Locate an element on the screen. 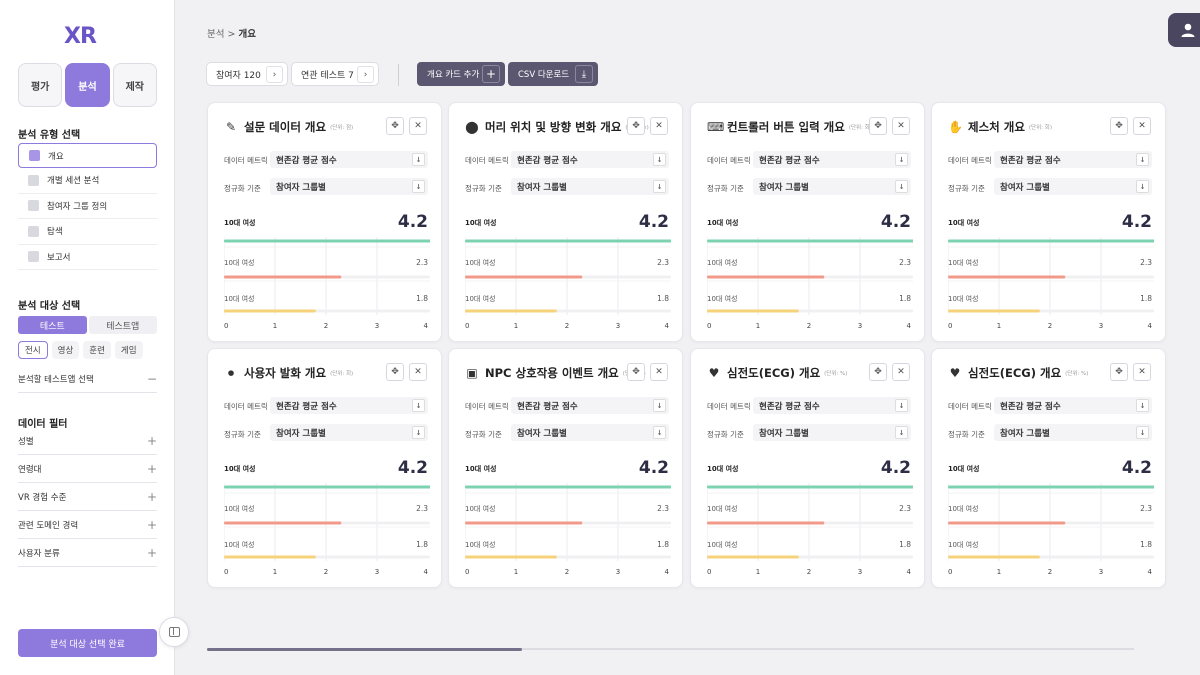 This screenshot has width=1200, height=675. bar is located at coordinates (994, 311).